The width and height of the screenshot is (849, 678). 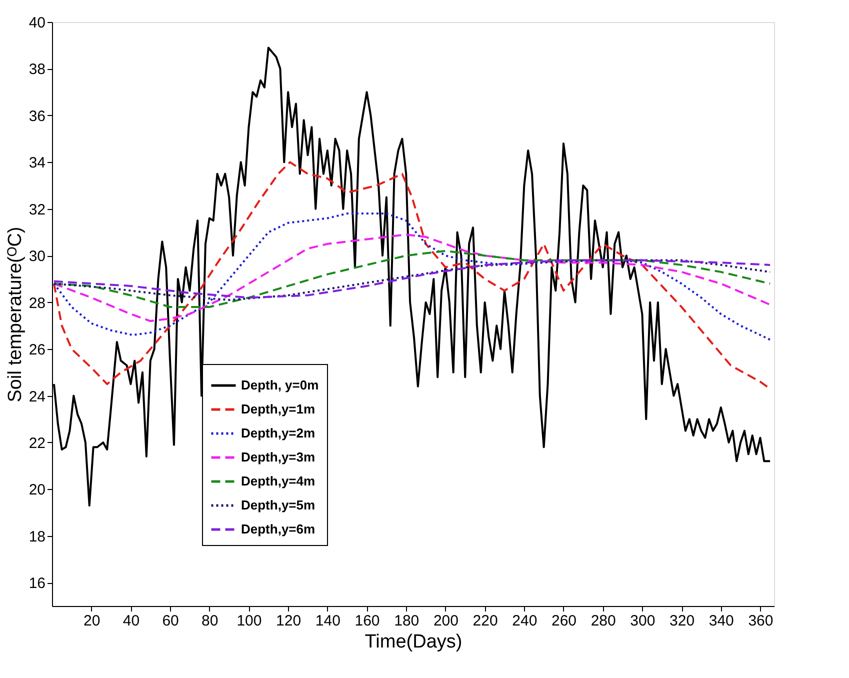 What do you see at coordinates (407, 621) in the screenshot?
I see `x-tick-label: 180` at bounding box center [407, 621].